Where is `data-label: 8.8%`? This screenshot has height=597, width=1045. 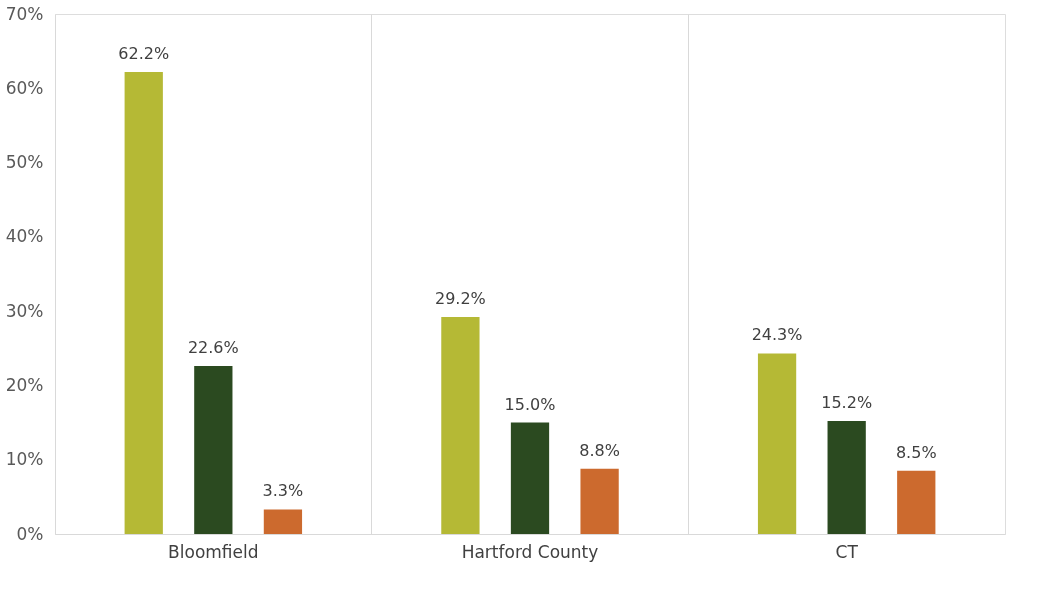
data-label: 8.8% is located at coordinates (599, 450).